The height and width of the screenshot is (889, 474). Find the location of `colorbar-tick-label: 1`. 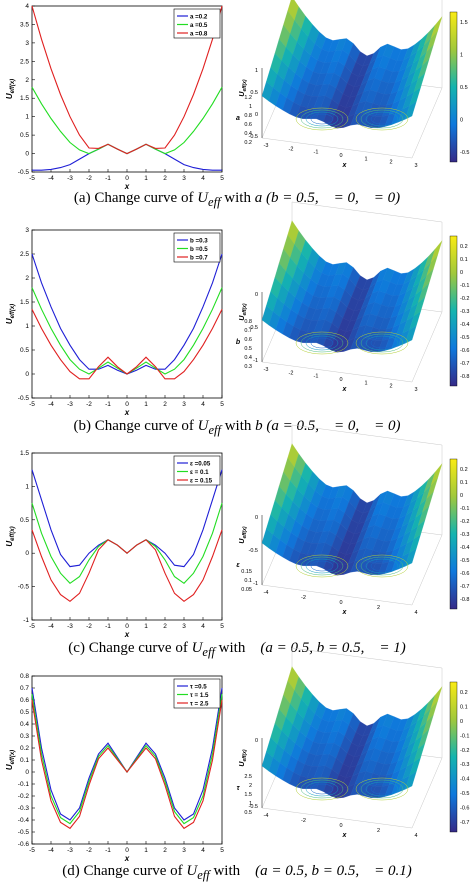

colorbar-tick-label: 1 is located at coordinates (461, 56).